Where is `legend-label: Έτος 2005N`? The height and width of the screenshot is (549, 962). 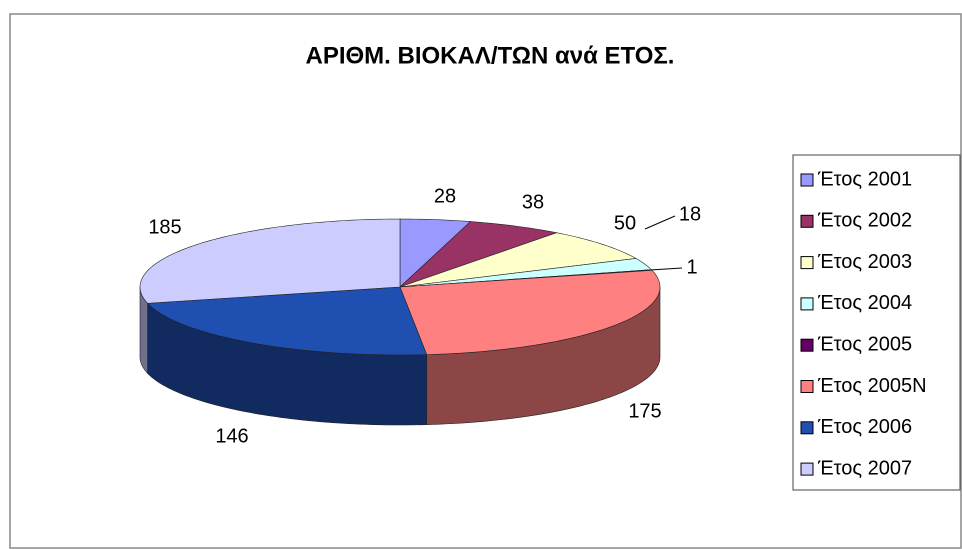 legend-label: Έτος 2005N is located at coordinates (872, 386).